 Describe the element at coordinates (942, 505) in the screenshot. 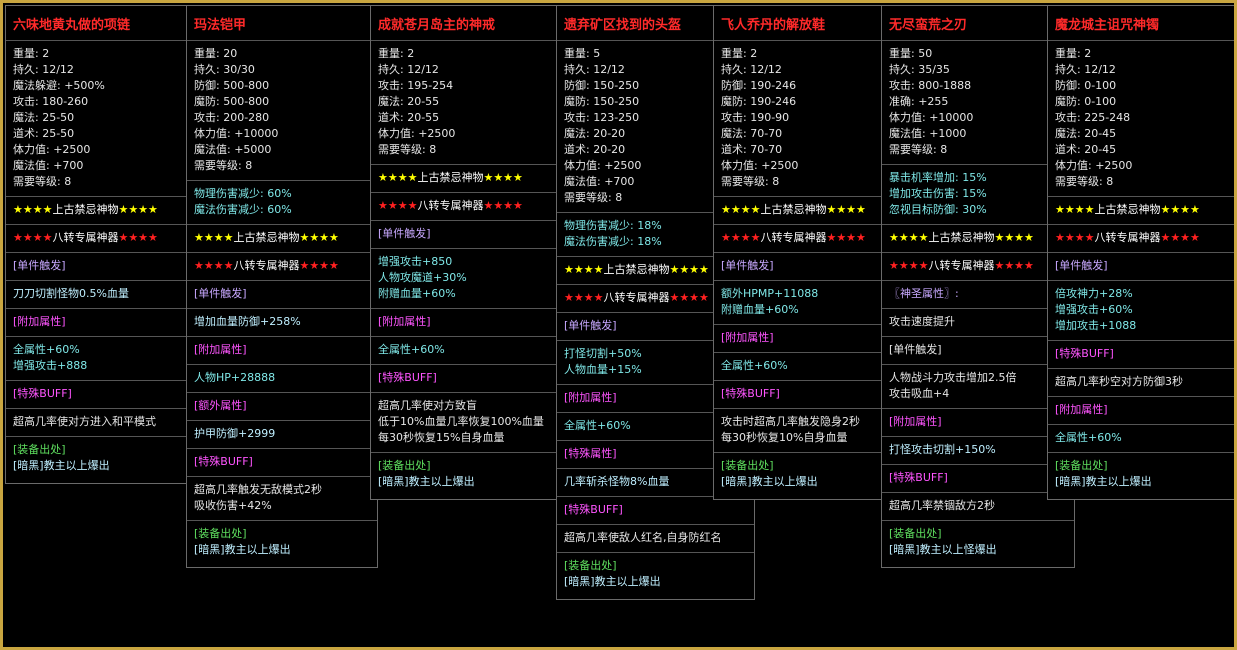

I see `tooltip-line: 超高几率禁锢敌方2秒` at that location.